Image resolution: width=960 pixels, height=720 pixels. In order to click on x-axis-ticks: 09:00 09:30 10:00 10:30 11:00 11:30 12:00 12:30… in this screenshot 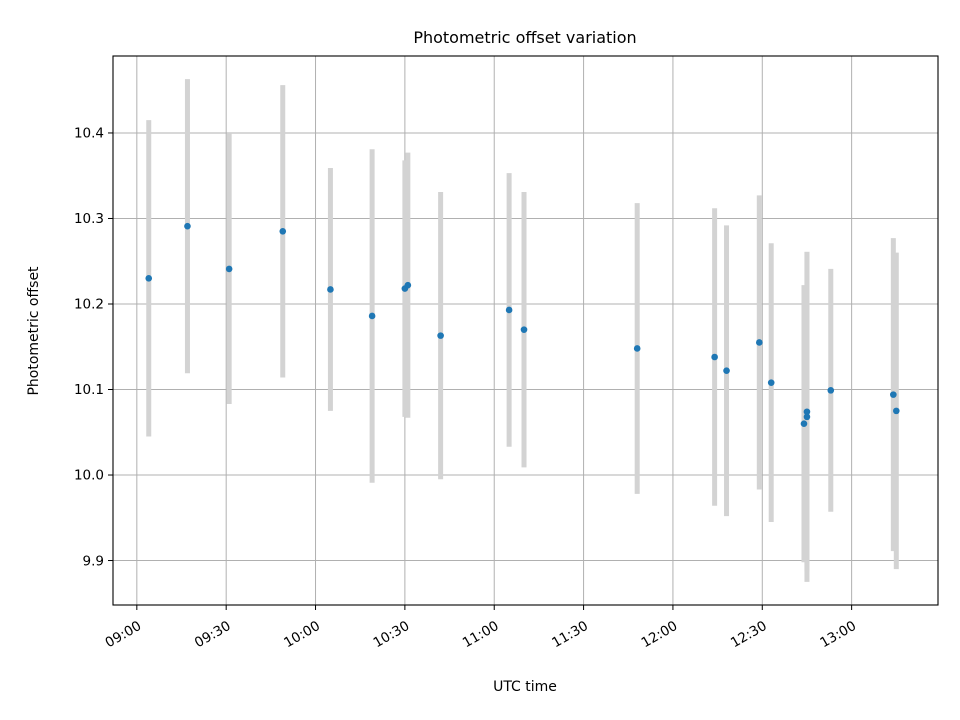, I will do `click(481, 628)`.